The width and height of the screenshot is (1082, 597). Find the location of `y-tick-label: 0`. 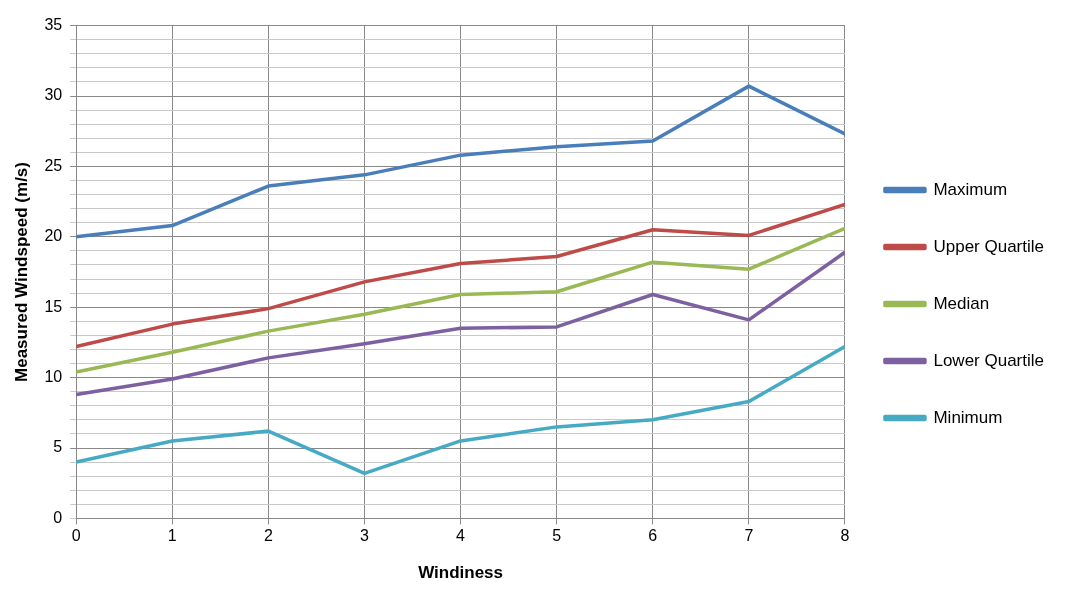

y-tick-label: 0 is located at coordinates (58, 517).